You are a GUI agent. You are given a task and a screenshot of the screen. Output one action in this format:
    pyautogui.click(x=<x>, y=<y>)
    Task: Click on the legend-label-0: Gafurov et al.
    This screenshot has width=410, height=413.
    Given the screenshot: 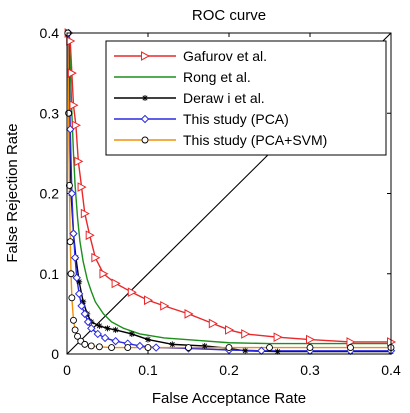 What is the action you would take?
    pyautogui.click(x=225, y=56)
    